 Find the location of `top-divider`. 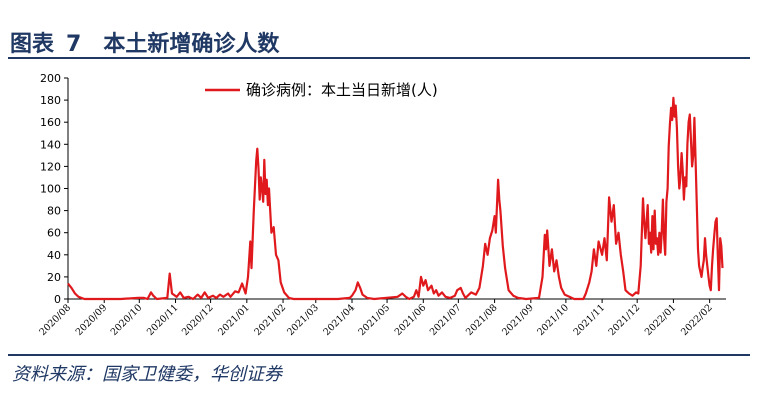

top-divider is located at coordinates (379, 58).